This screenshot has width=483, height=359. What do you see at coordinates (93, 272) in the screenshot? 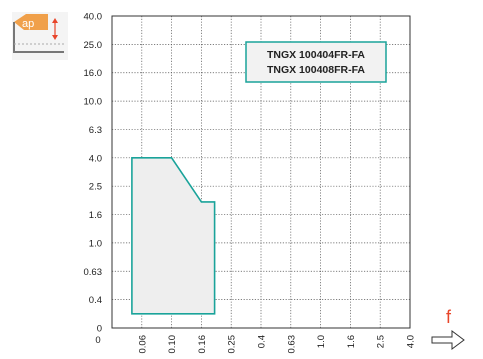
I see `y-tick-label: 0.63` at bounding box center [93, 272].